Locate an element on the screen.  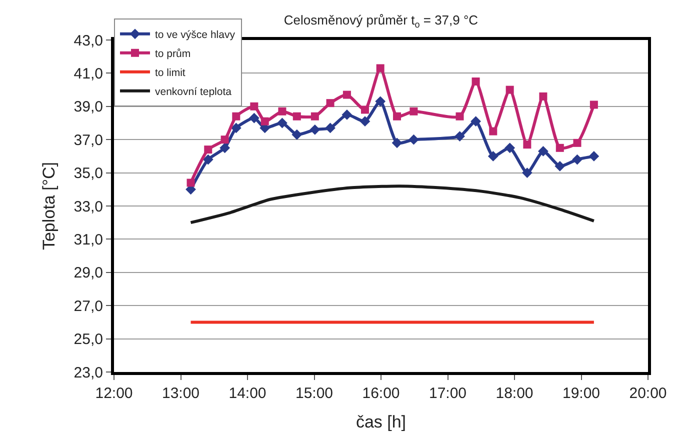
legend-label: to ve výšce hlavy is located at coordinates (195, 35).